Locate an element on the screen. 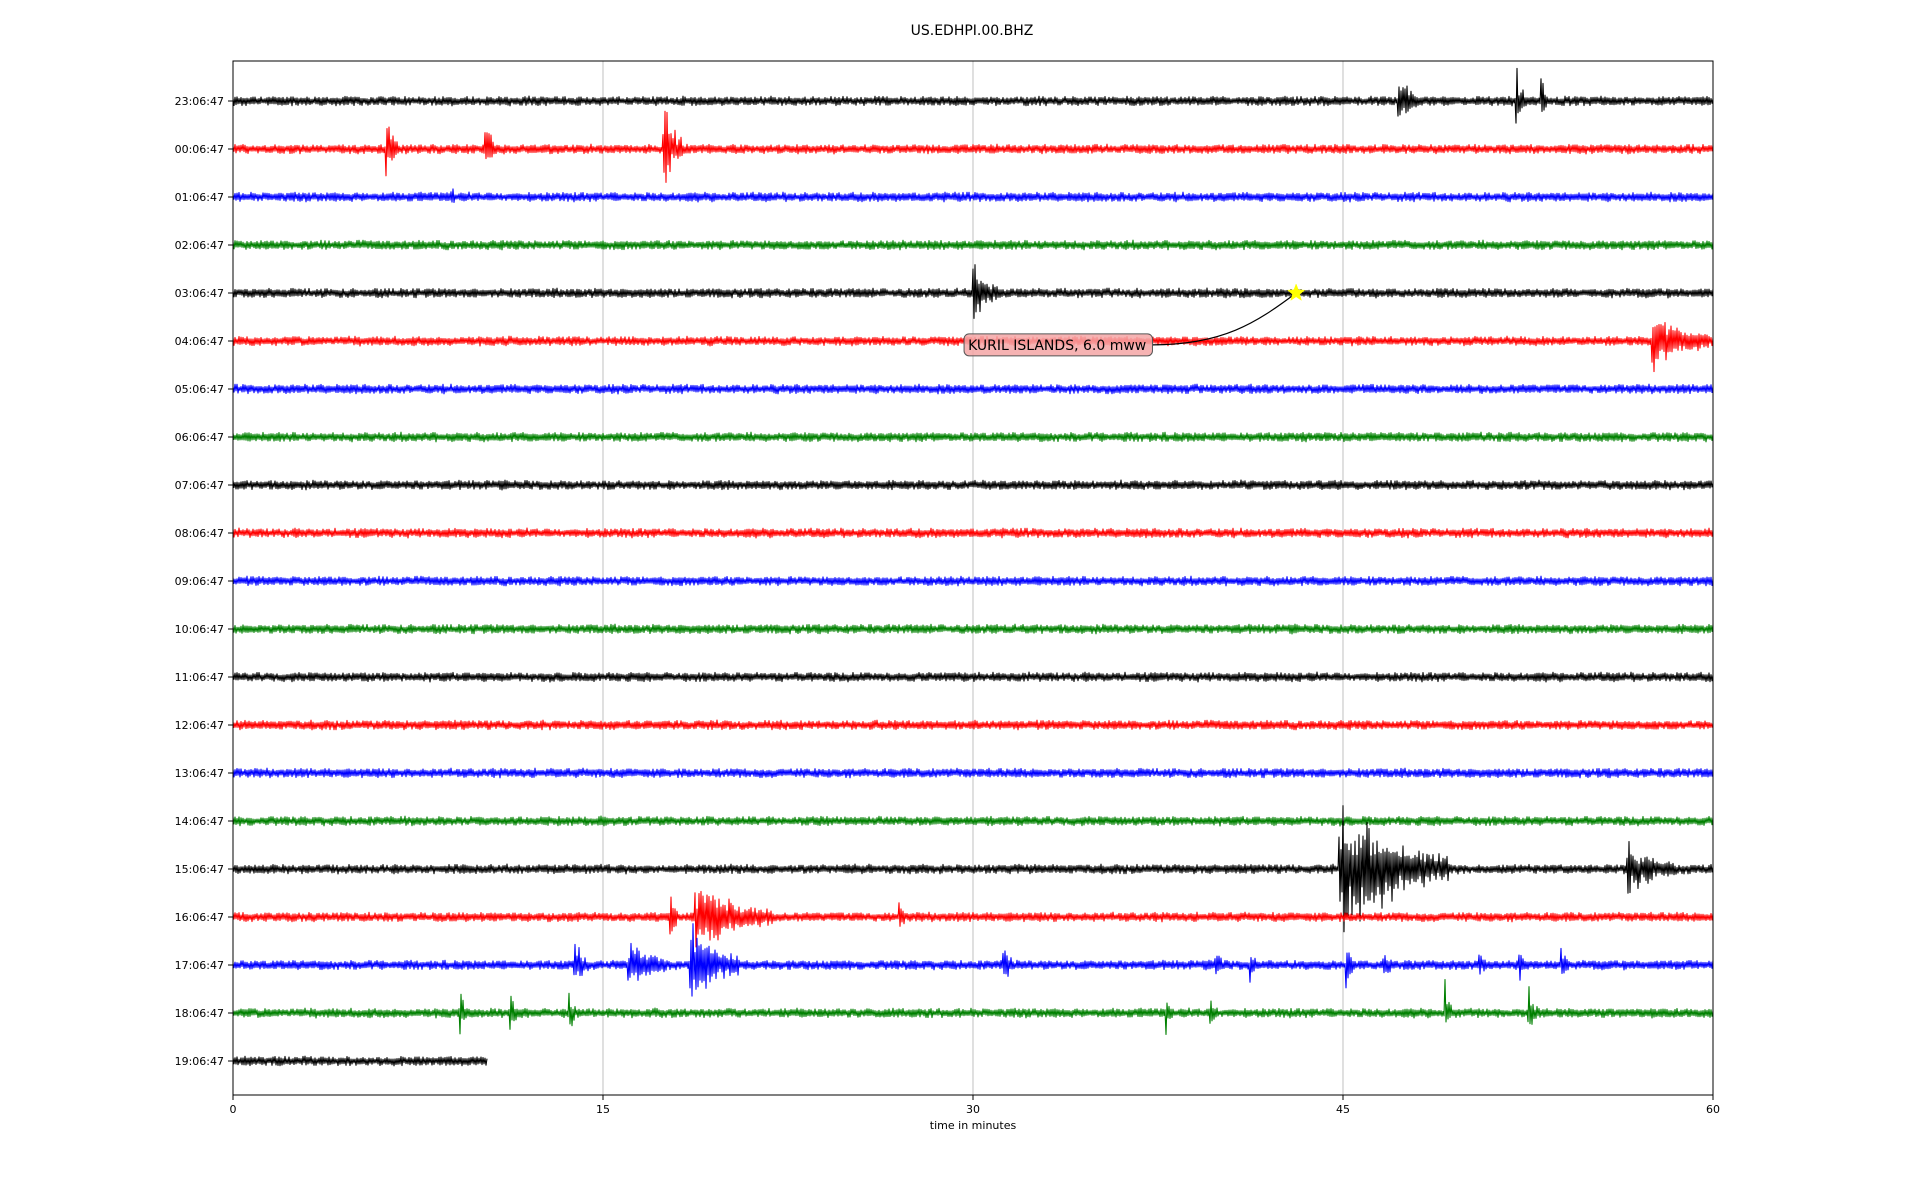  row-time-label: 04:06:47 is located at coordinates (199, 341).